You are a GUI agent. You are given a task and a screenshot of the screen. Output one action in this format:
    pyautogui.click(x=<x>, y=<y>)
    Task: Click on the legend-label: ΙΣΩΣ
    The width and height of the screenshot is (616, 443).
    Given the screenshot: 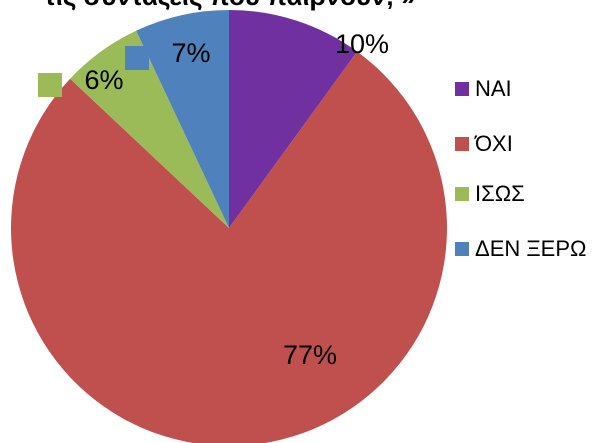 What is the action you would take?
    pyautogui.click(x=500, y=193)
    